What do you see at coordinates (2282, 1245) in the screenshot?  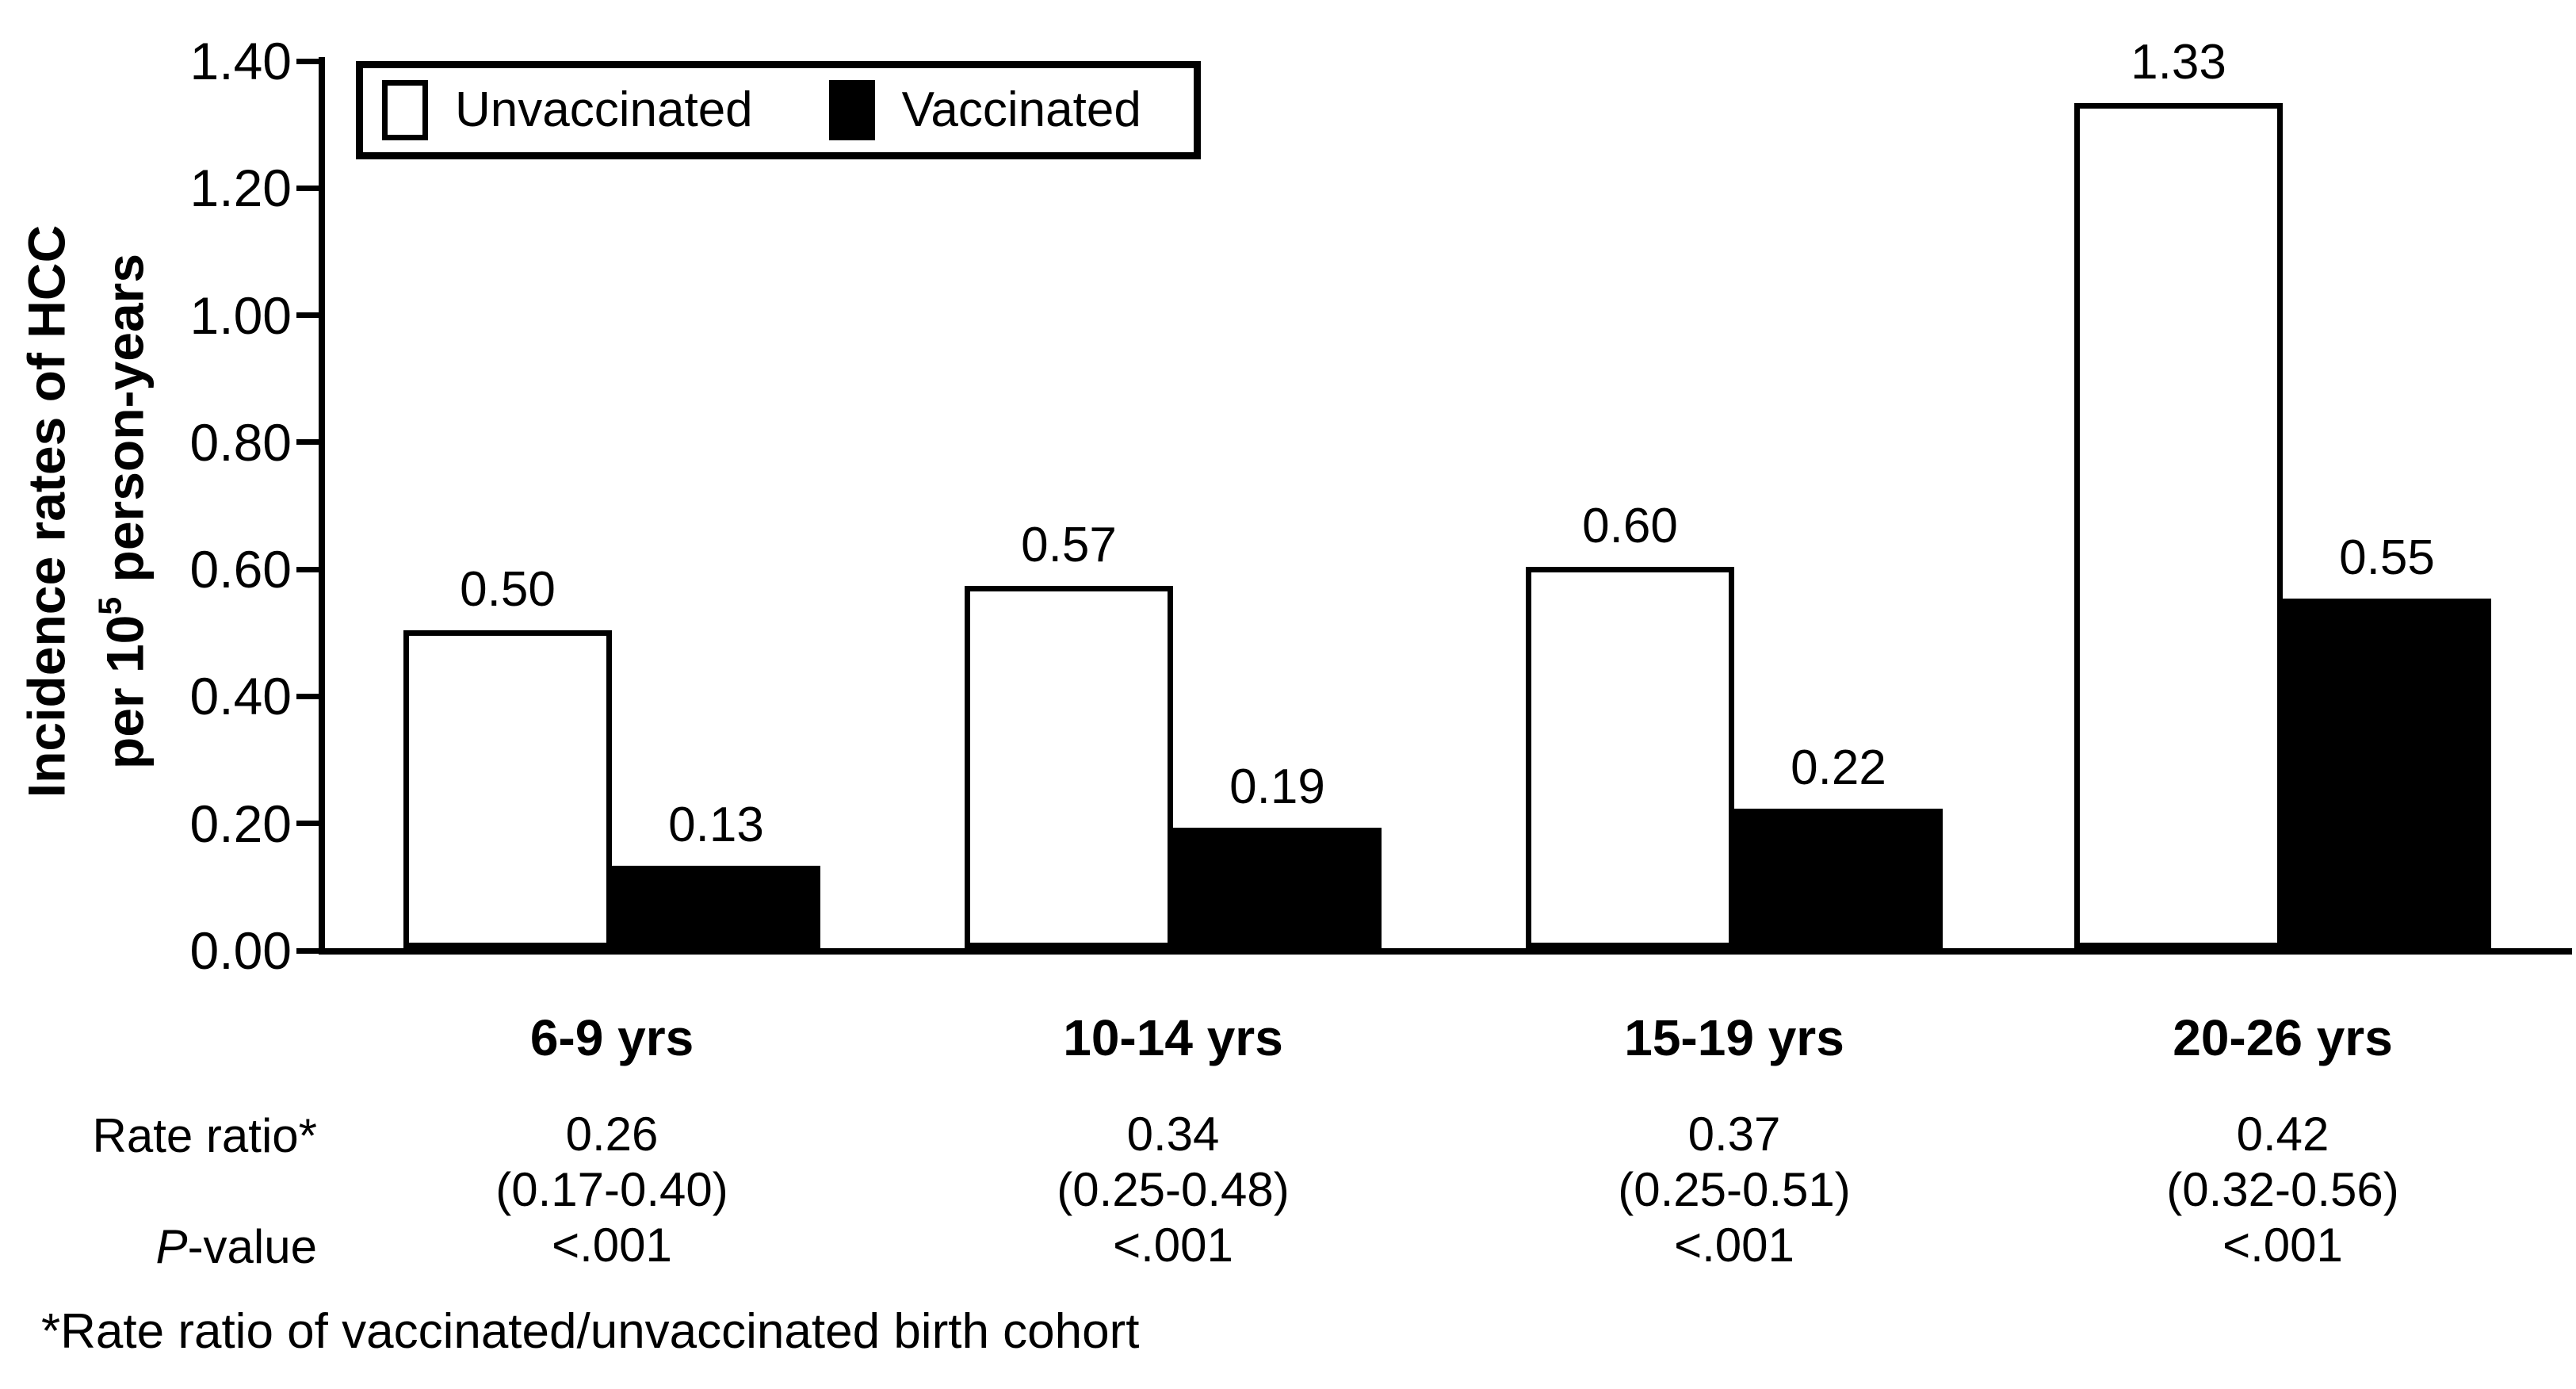 I see `p-value-20-26-yrs: <.001` at bounding box center [2282, 1245].